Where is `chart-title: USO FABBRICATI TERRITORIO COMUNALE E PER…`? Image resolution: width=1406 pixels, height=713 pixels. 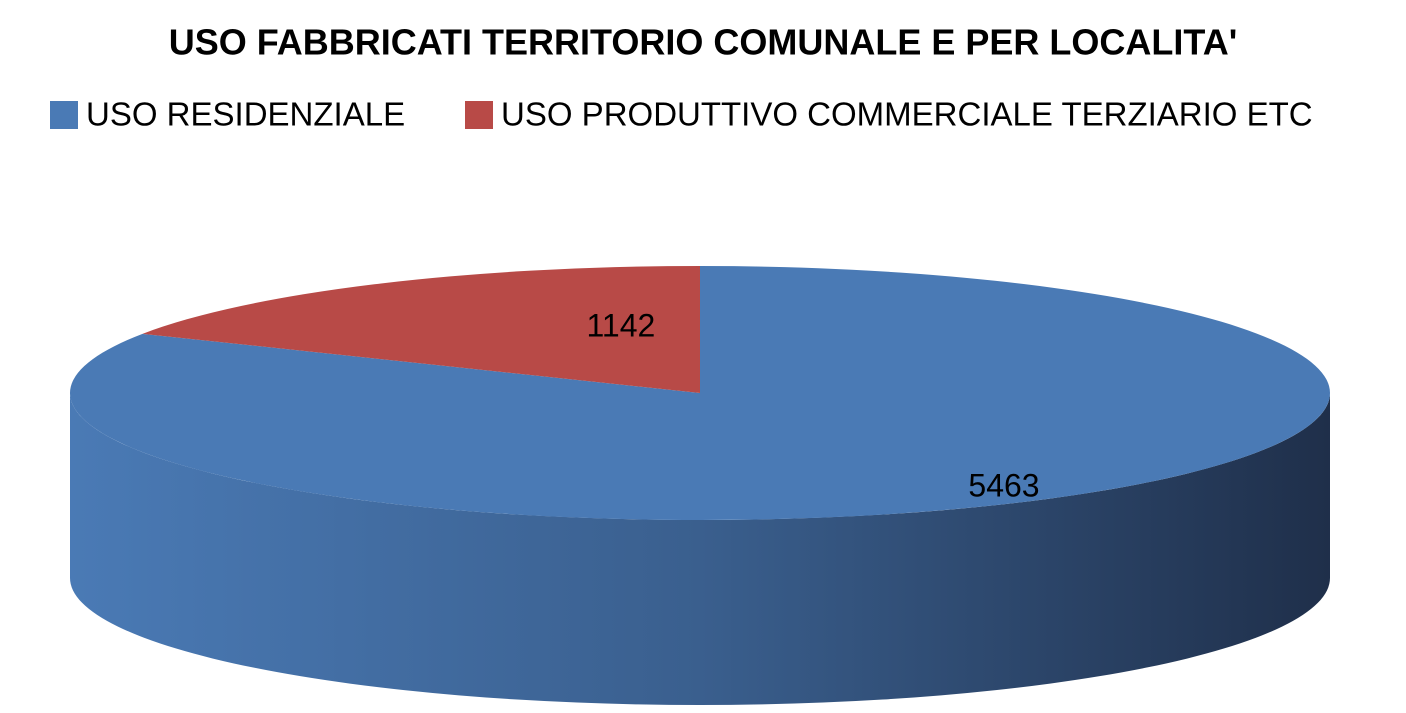
chart-title: USO FABBRICATI TERRITORIO COMUNALE E PER… is located at coordinates (703, 42).